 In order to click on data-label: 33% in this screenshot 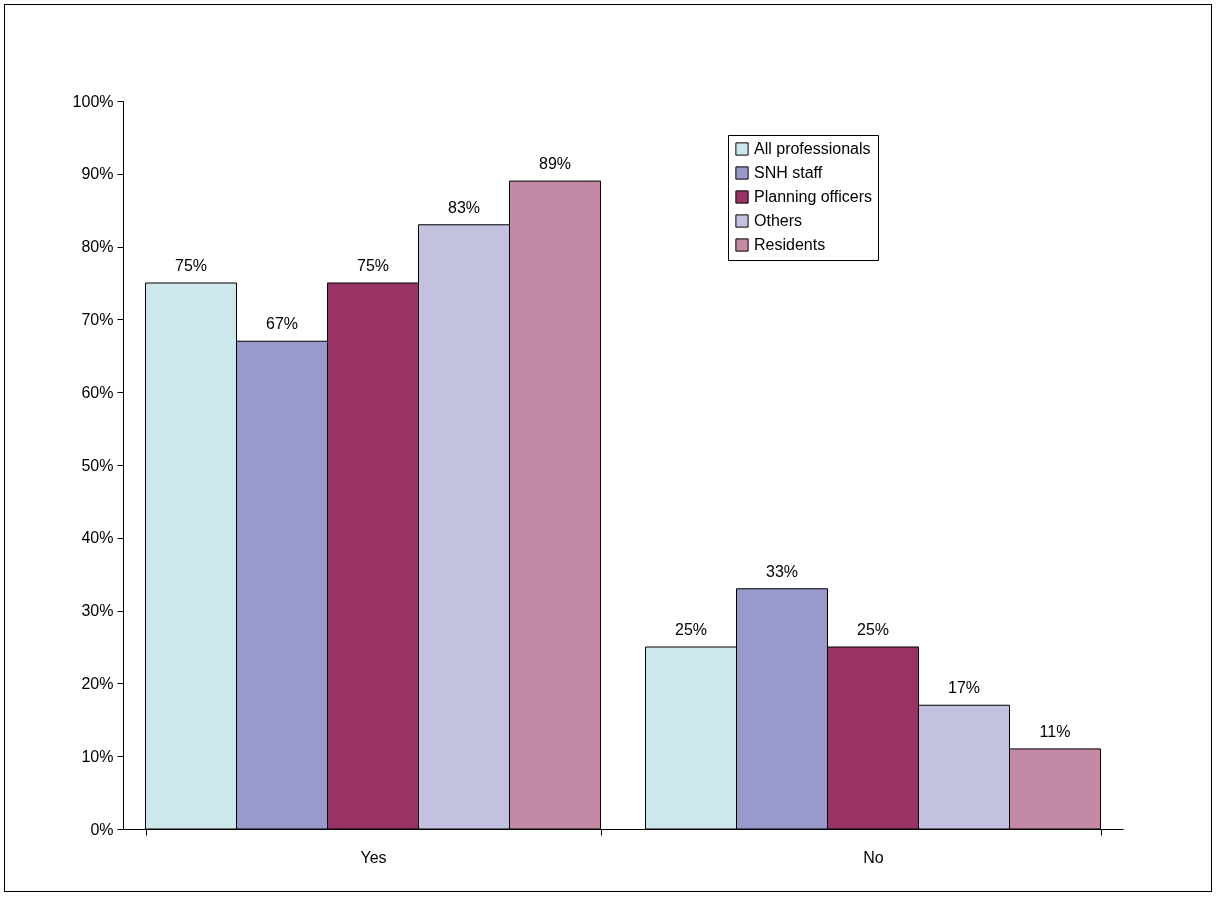, I will do `click(782, 571)`.